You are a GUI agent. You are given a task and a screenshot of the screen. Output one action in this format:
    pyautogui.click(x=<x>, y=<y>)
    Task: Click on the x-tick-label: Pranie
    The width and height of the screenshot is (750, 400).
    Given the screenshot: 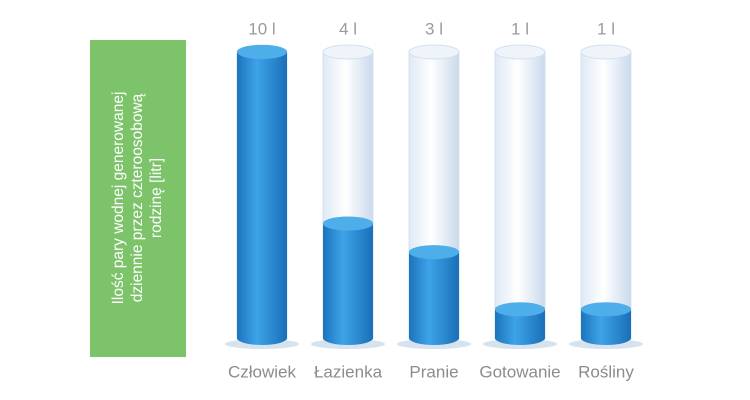 What is the action you would take?
    pyautogui.click(x=433, y=371)
    